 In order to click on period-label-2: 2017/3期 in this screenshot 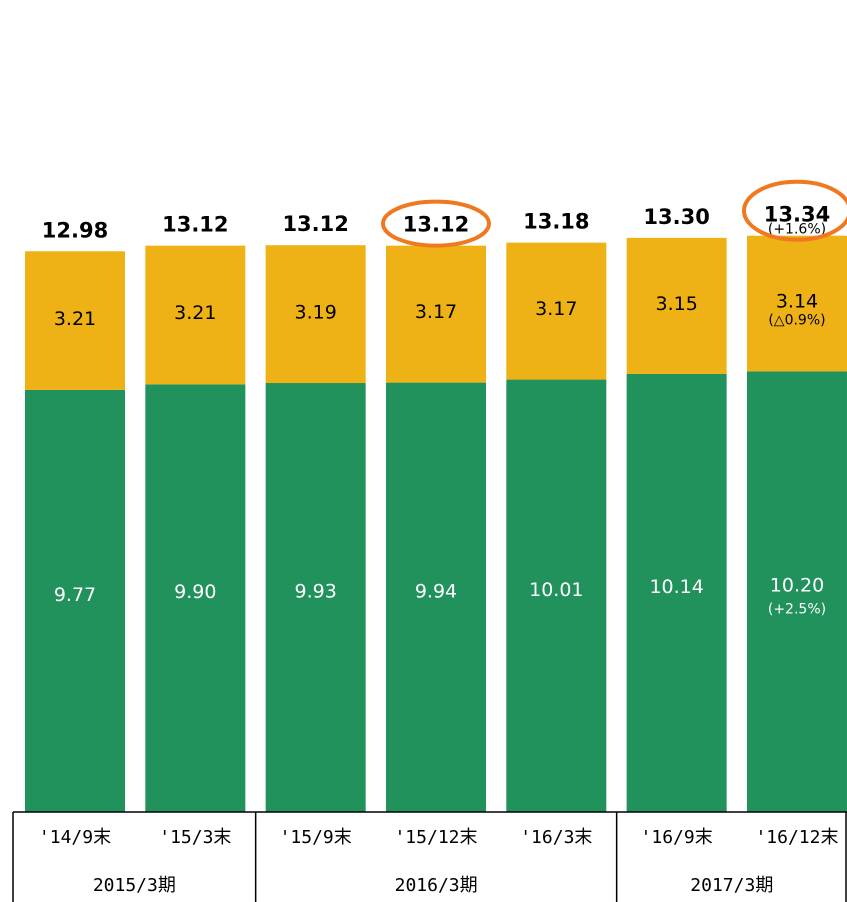, I will do `click(731, 885)`.